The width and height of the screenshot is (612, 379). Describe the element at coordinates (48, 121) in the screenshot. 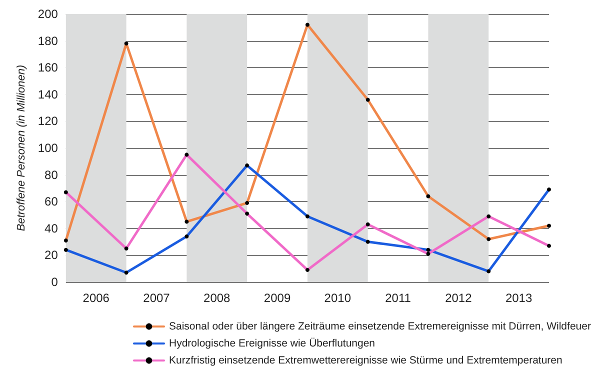

I see `y-tick-label: 120` at that location.